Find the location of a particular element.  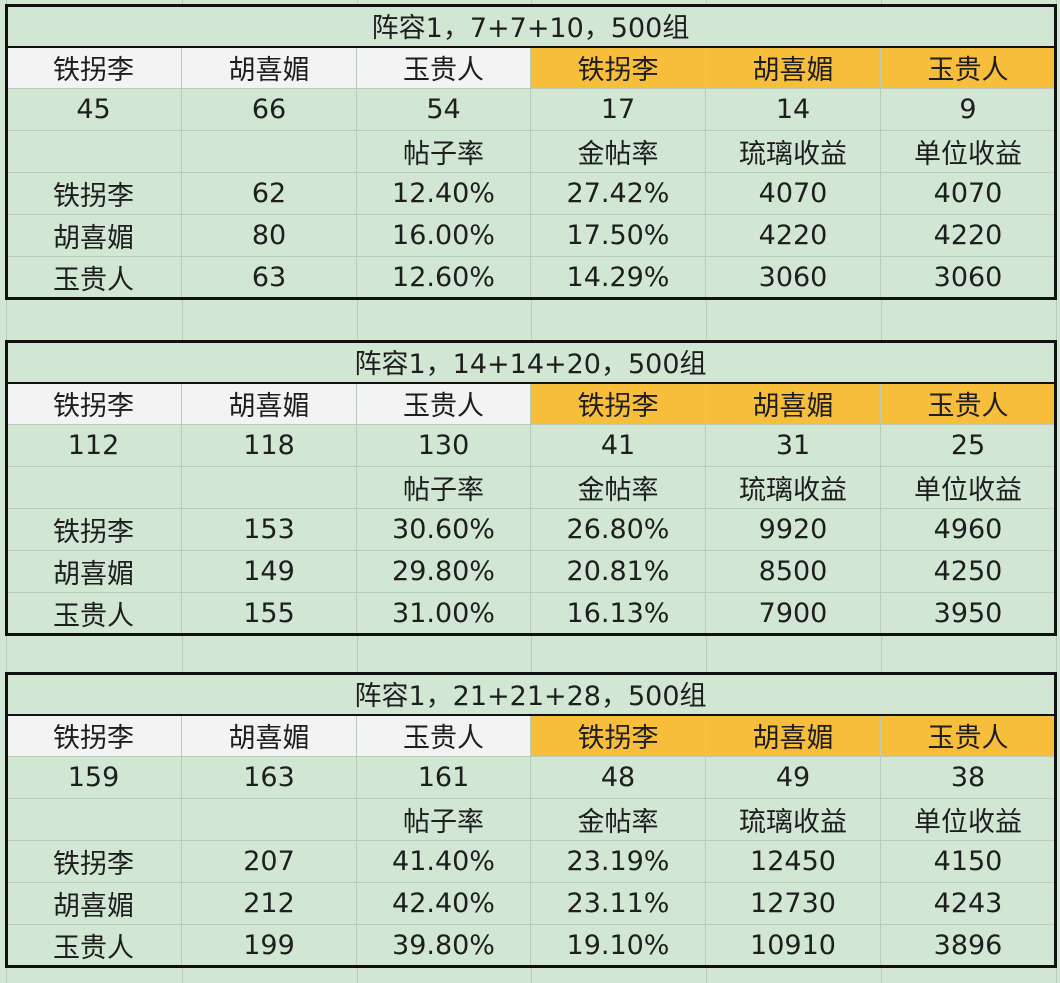

block-title: 阵容1，21+21+28，500组 is located at coordinates (531, 694).